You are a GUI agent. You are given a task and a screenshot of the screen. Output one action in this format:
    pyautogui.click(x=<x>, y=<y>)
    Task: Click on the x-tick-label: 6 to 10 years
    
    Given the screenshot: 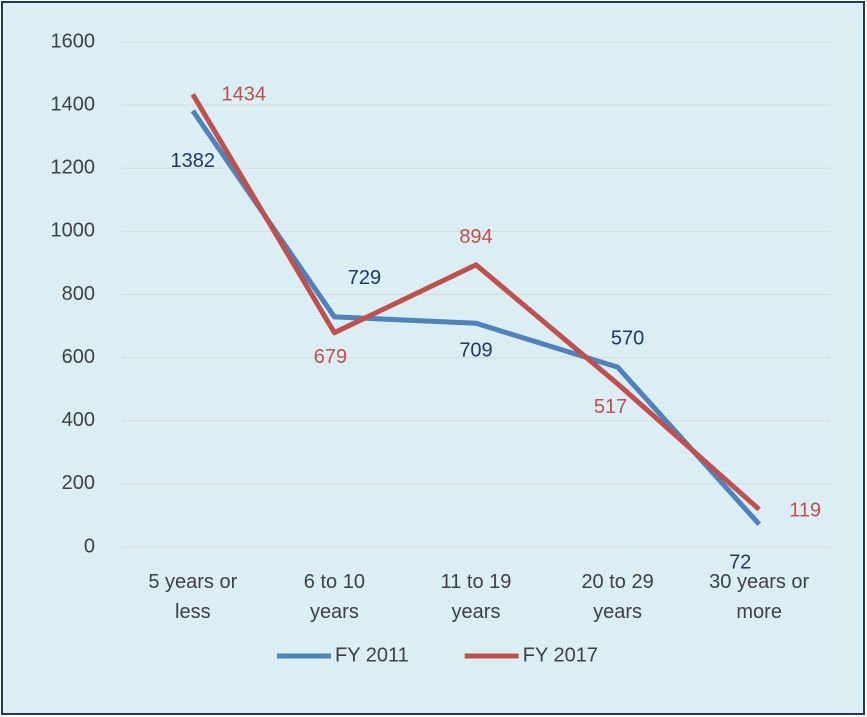 What is the action you would take?
    pyautogui.click(x=334, y=597)
    